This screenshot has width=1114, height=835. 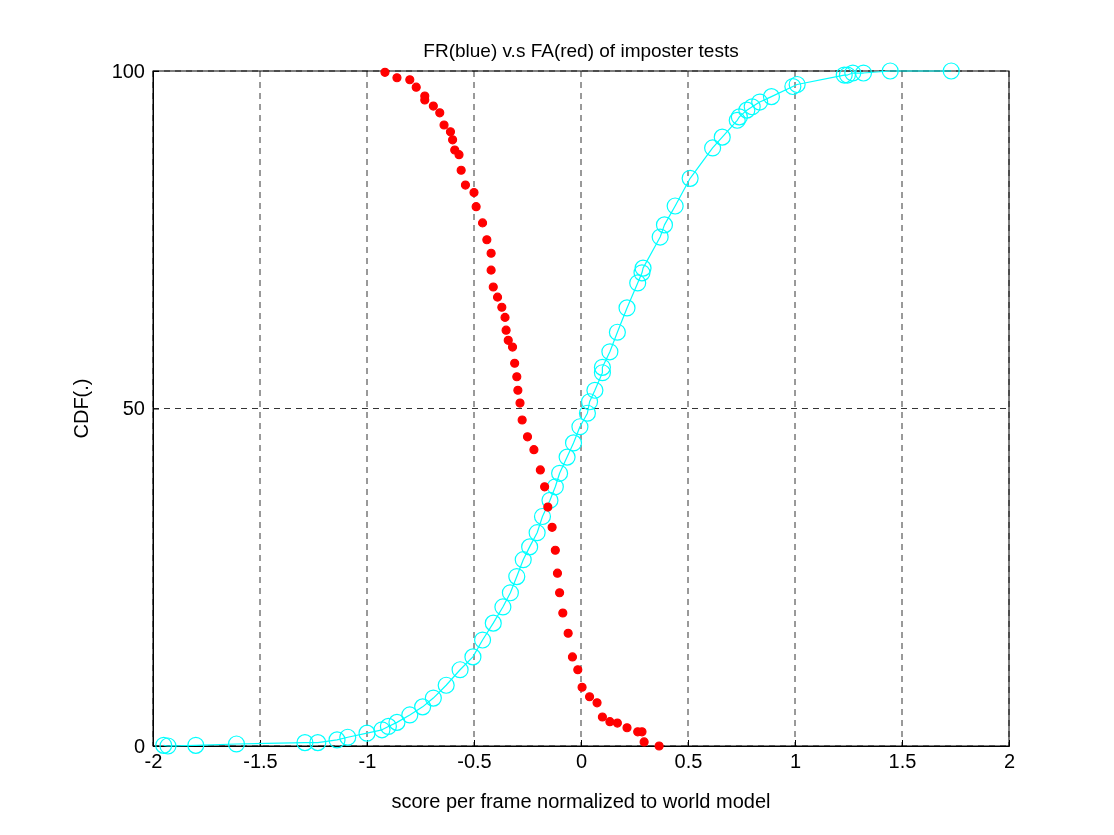 I want to click on y-tick-label: 50, so click(x=133, y=408).